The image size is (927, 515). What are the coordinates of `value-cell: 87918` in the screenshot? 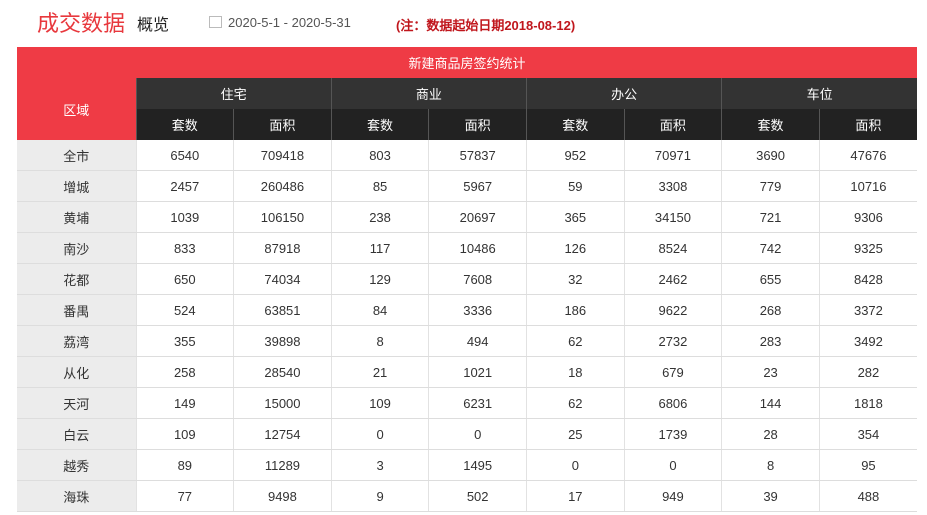 It's located at (282, 248).